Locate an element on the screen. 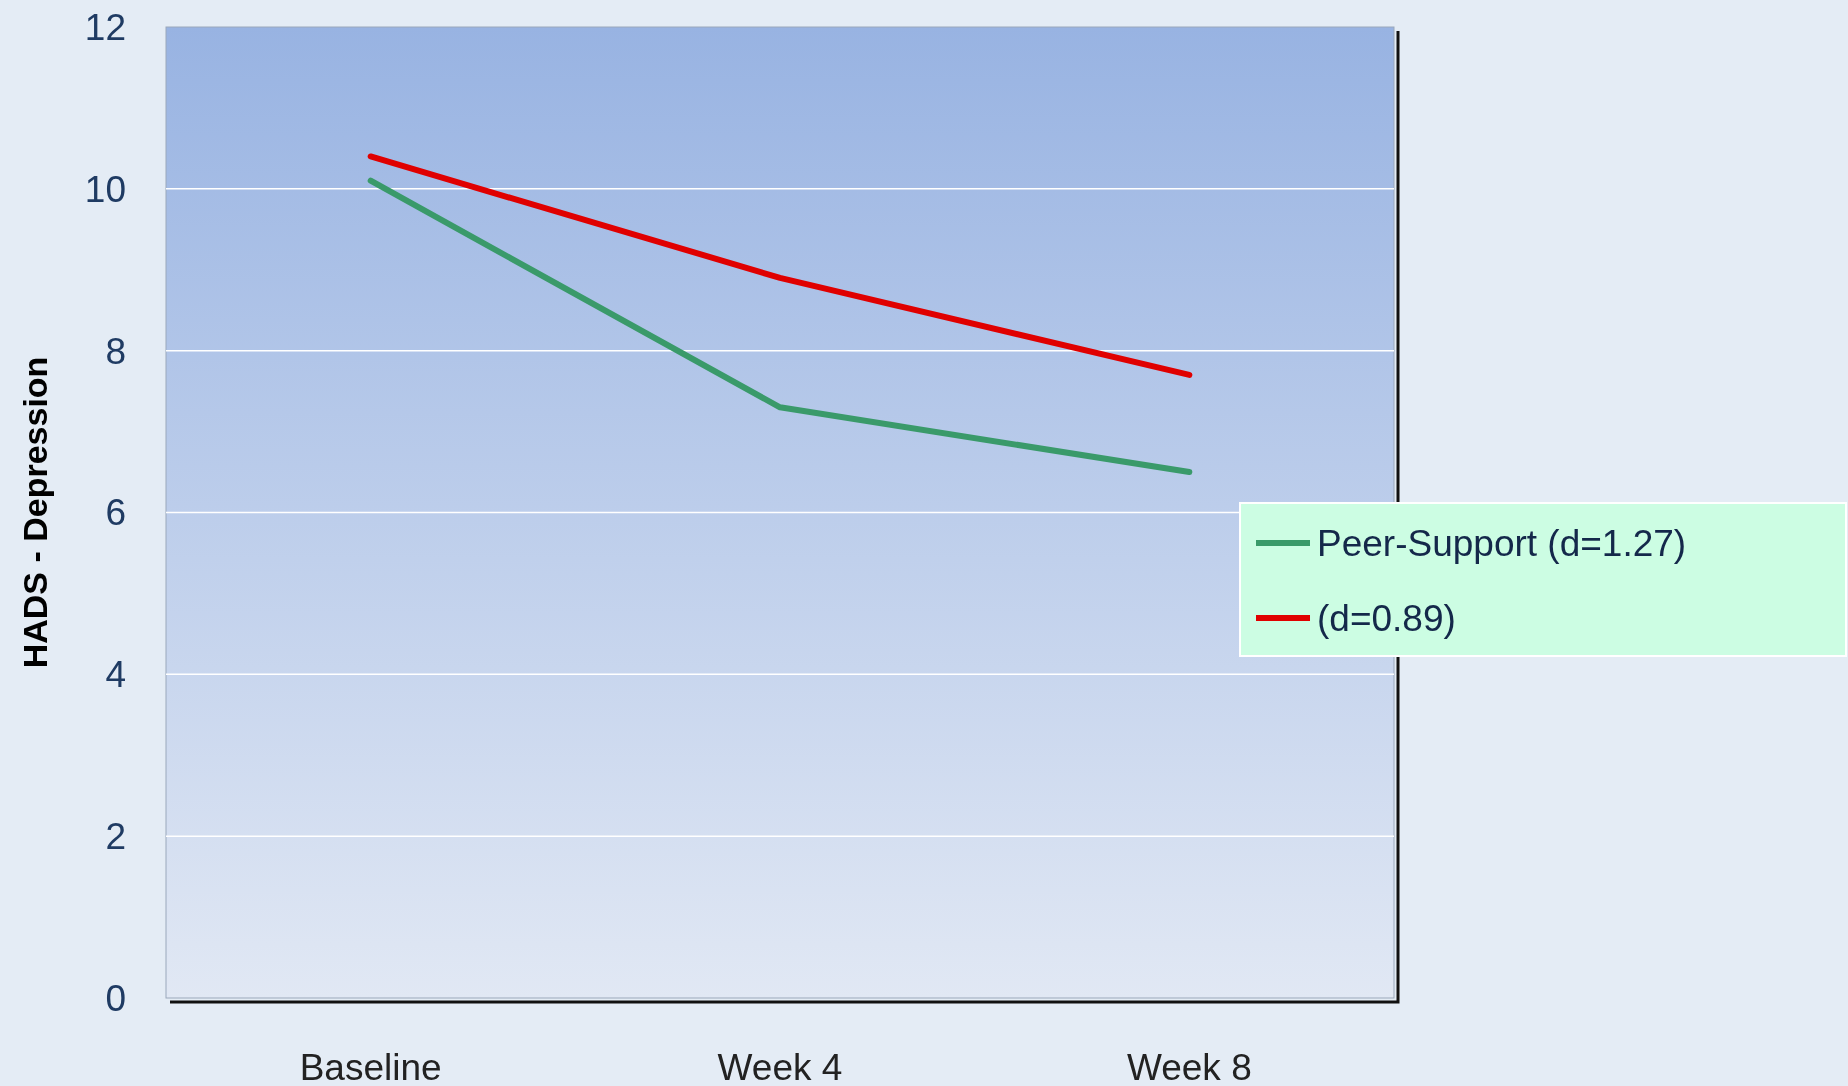 This screenshot has height=1086, width=1848. y-tick-label: 12 is located at coordinates (105, 27).